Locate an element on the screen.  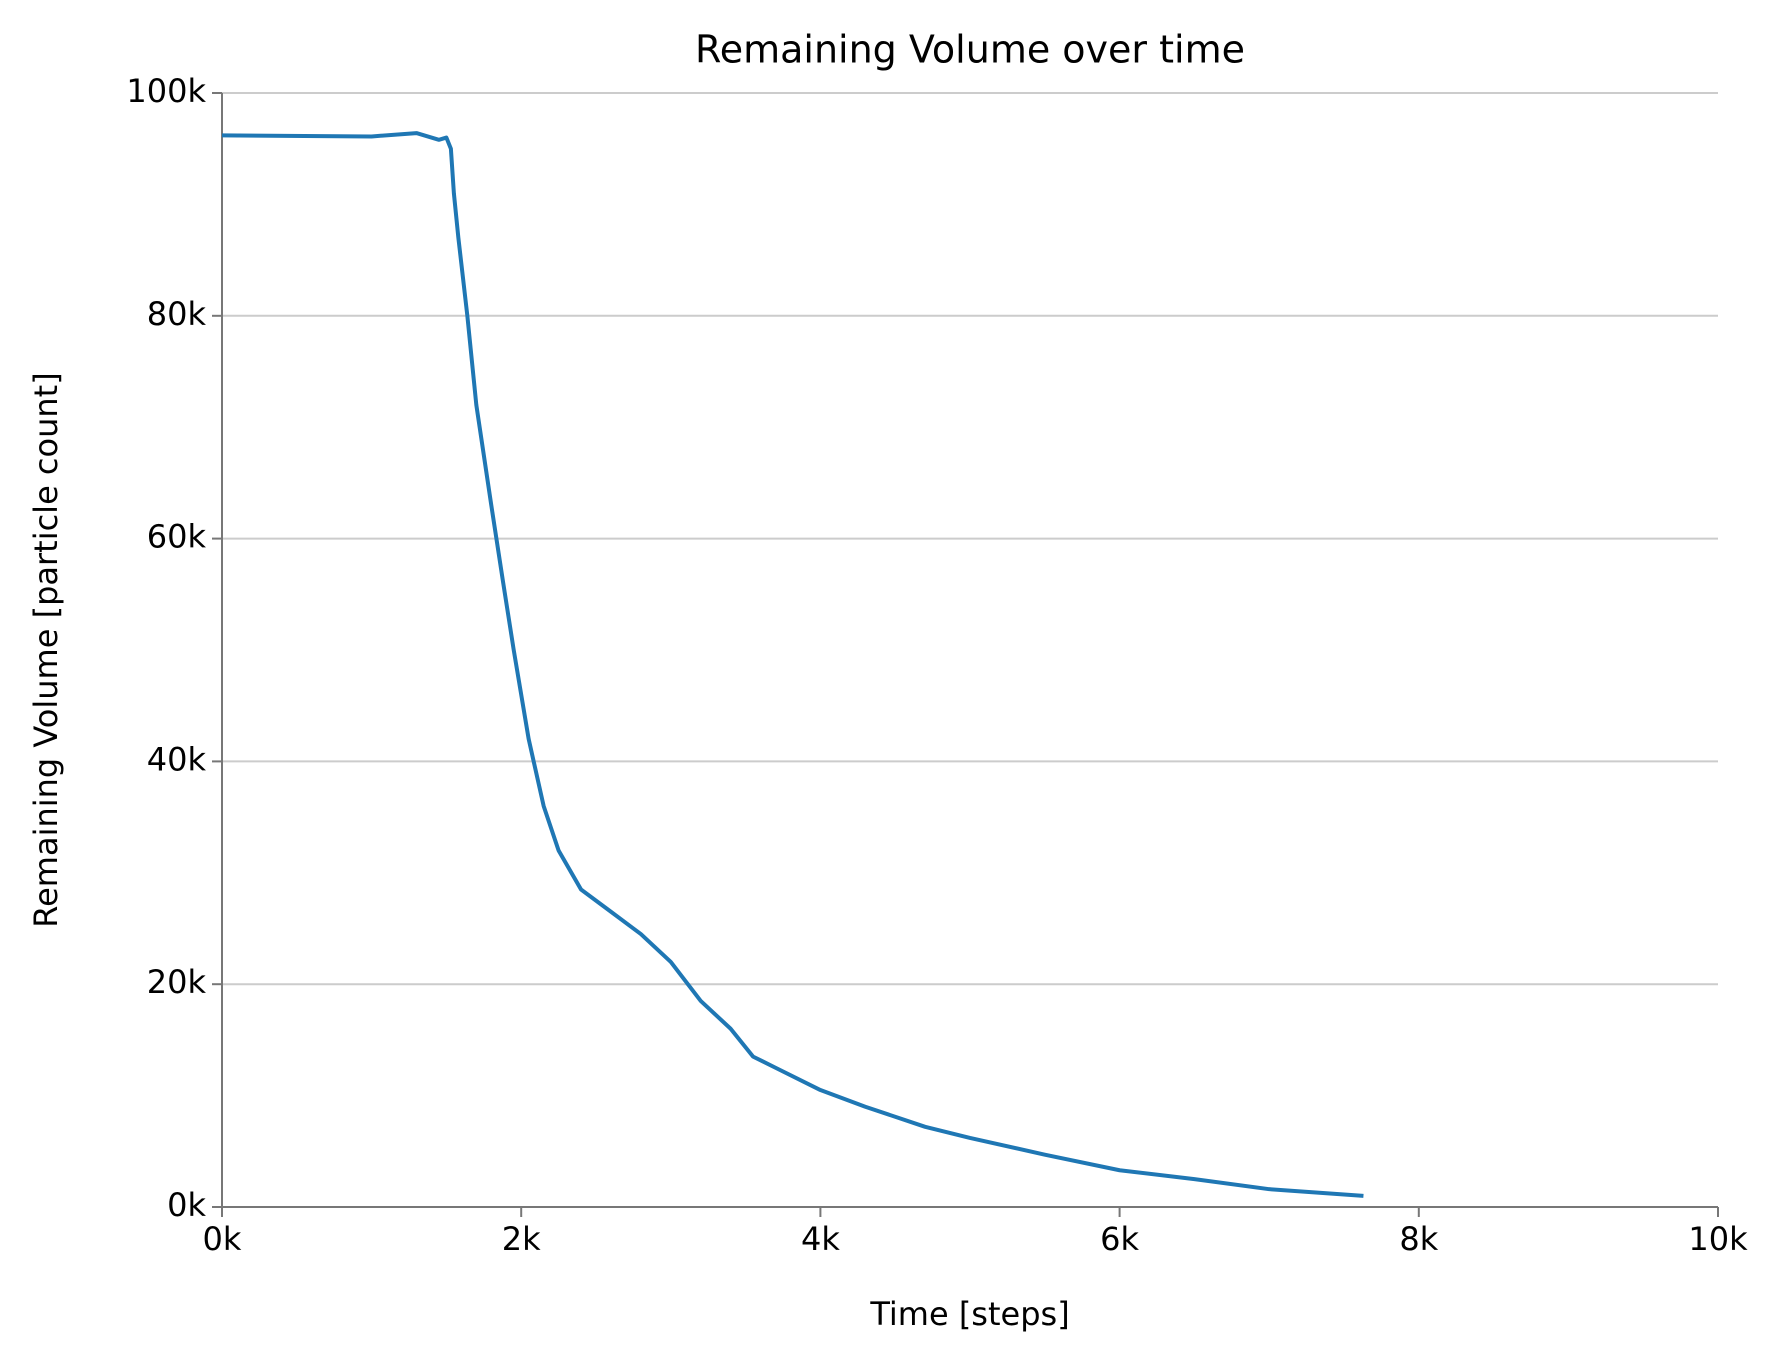
y-axis-label: Remaining Volume [particle count] is located at coordinates (46, 649).